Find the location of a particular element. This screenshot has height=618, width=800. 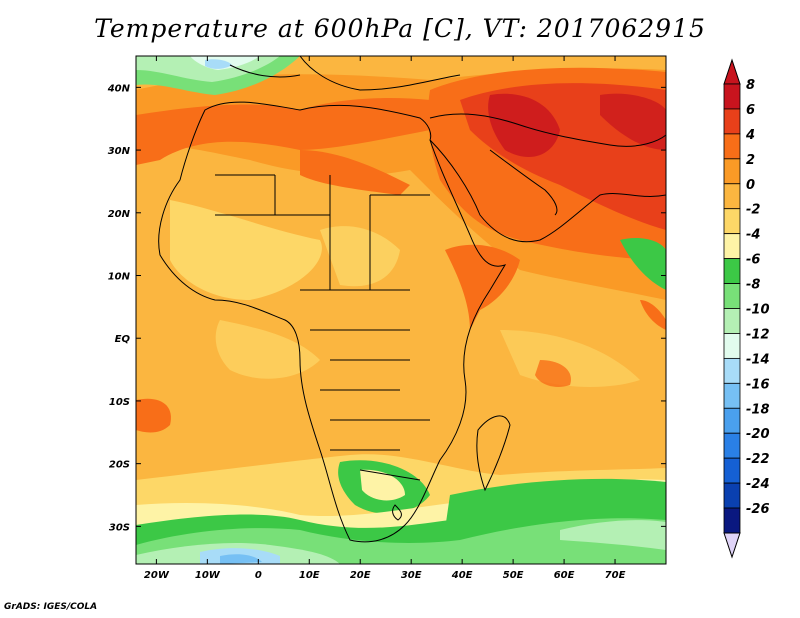

lat-tick-label: 20N is located at coordinates (119, 214).